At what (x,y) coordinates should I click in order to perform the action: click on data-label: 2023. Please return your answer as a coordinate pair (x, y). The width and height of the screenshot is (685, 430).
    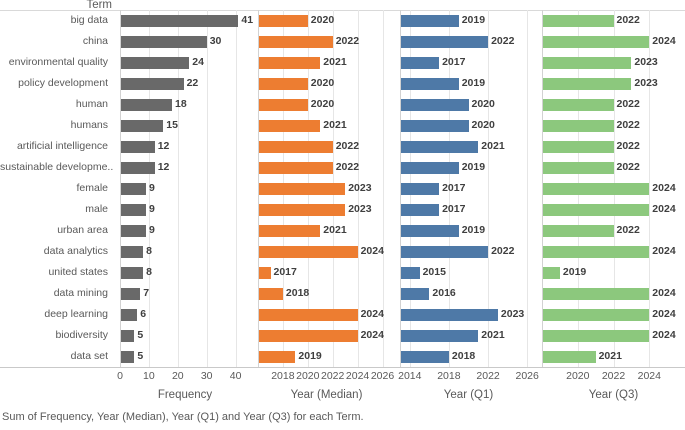
    Looking at the image, I should click on (646, 83).